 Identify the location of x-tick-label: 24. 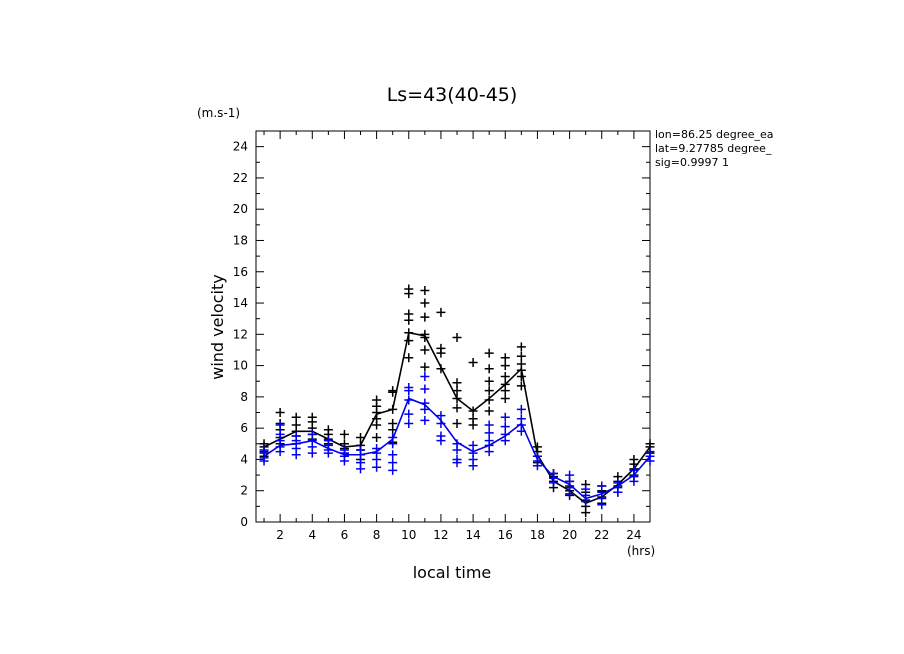
(633, 535).